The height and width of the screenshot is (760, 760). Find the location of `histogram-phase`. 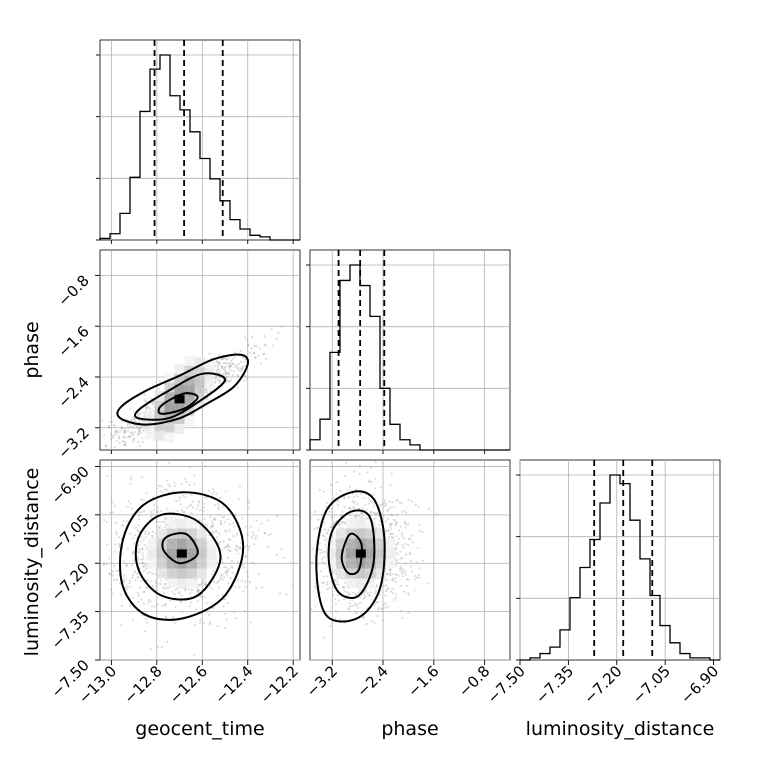

histogram-phase is located at coordinates (409, 357).